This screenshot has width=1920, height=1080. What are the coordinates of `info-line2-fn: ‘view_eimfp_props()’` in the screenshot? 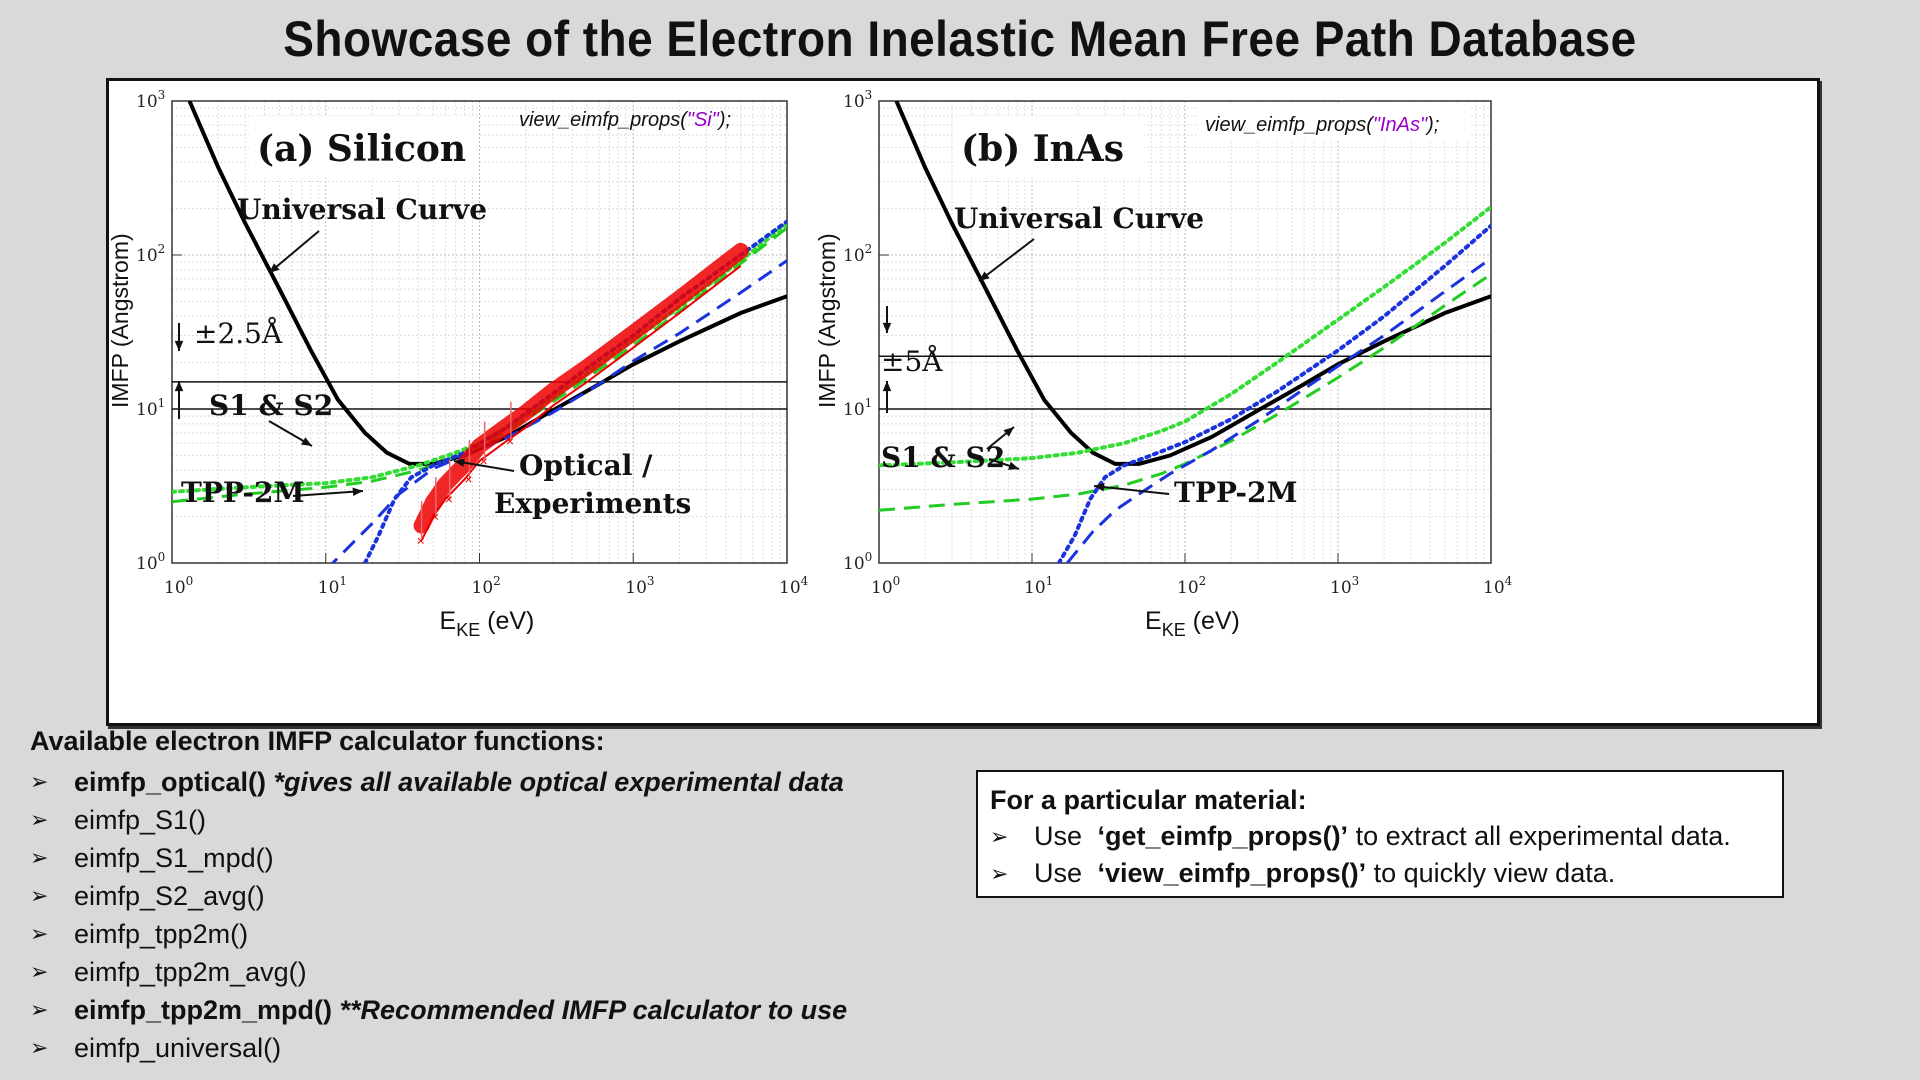 It's located at (1232, 873).